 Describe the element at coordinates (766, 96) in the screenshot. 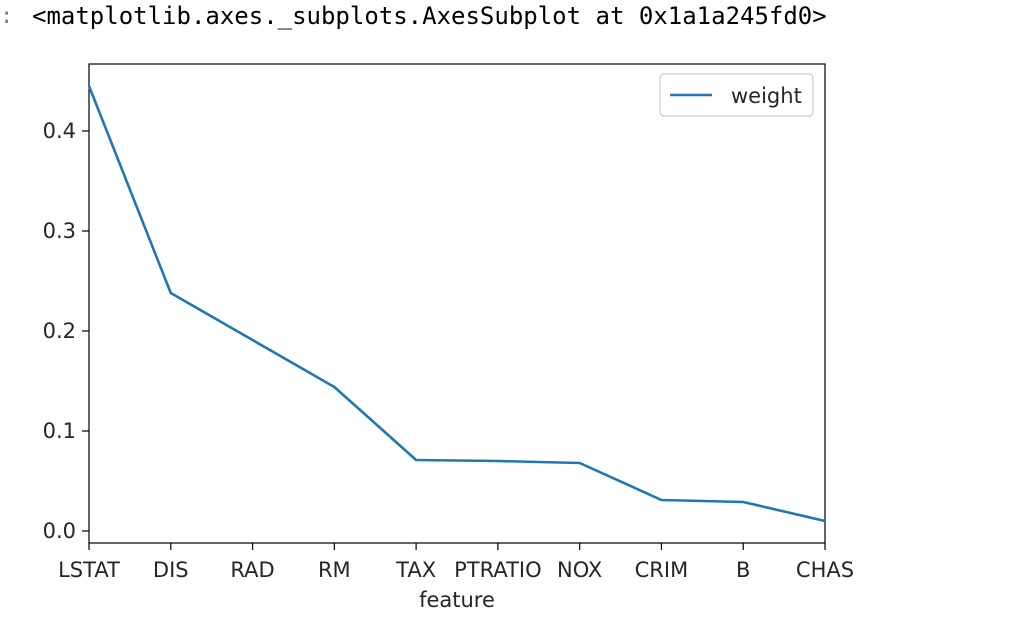

I see `legend-label: weight` at that location.